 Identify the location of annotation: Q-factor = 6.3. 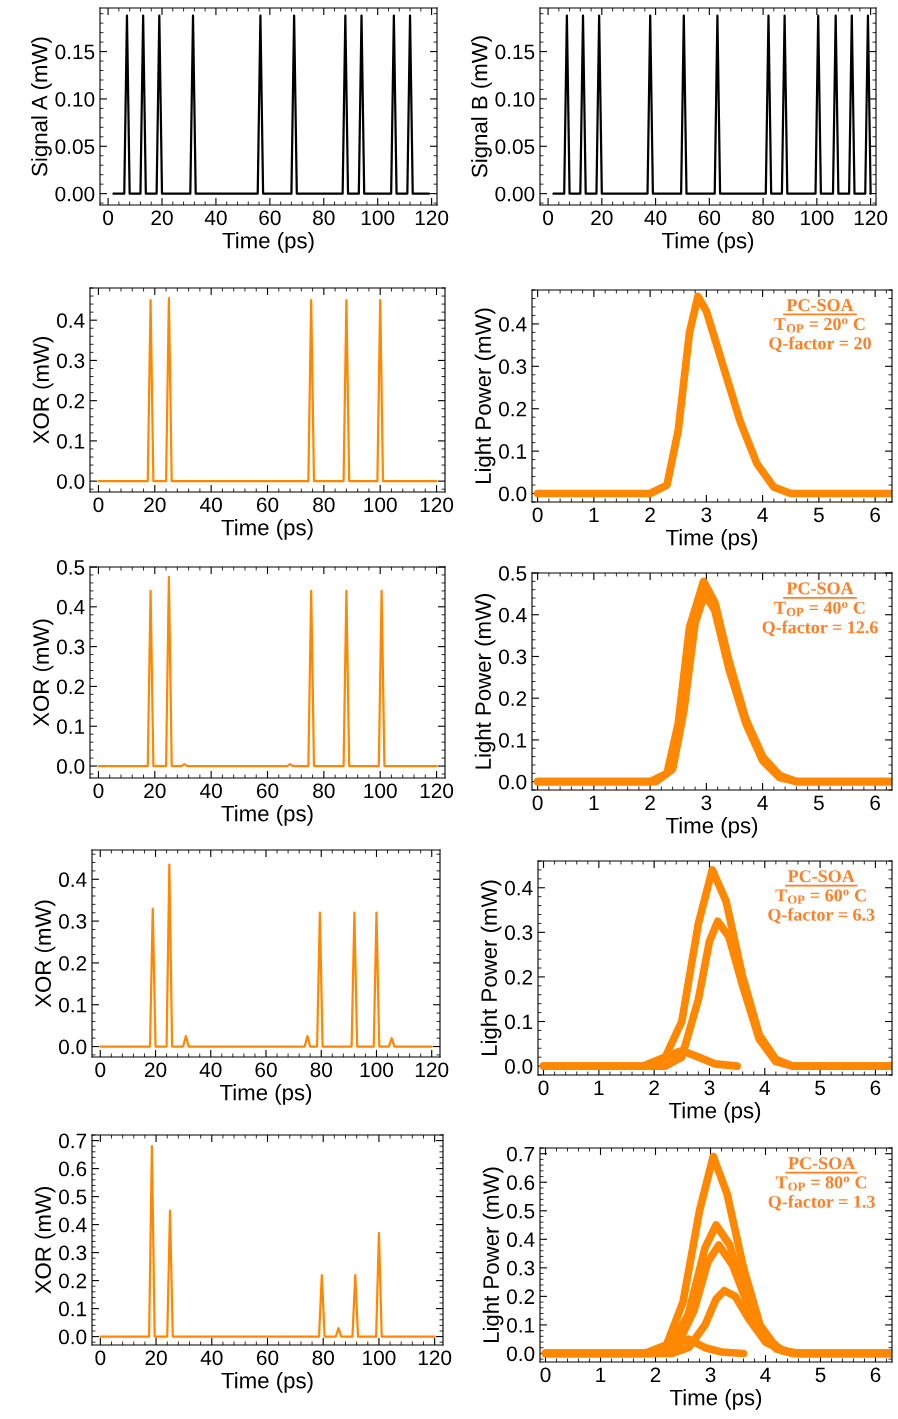
(821, 915).